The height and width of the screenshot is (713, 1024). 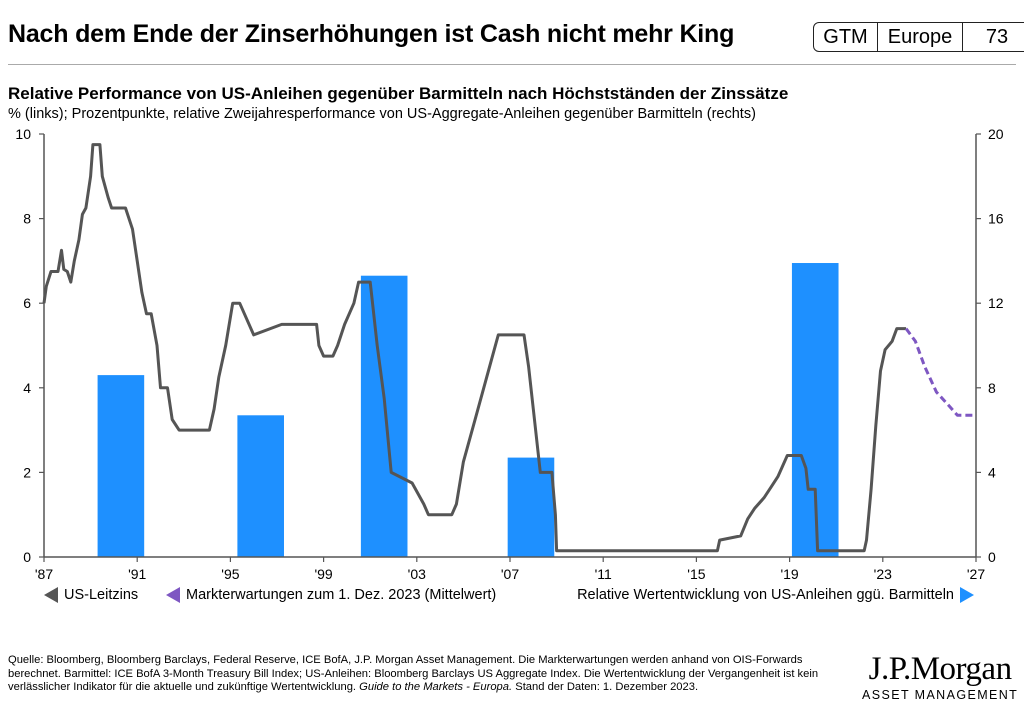 I want to click on logo-sub: ASSET MANAGEMENT, so click(x=940, y=695).